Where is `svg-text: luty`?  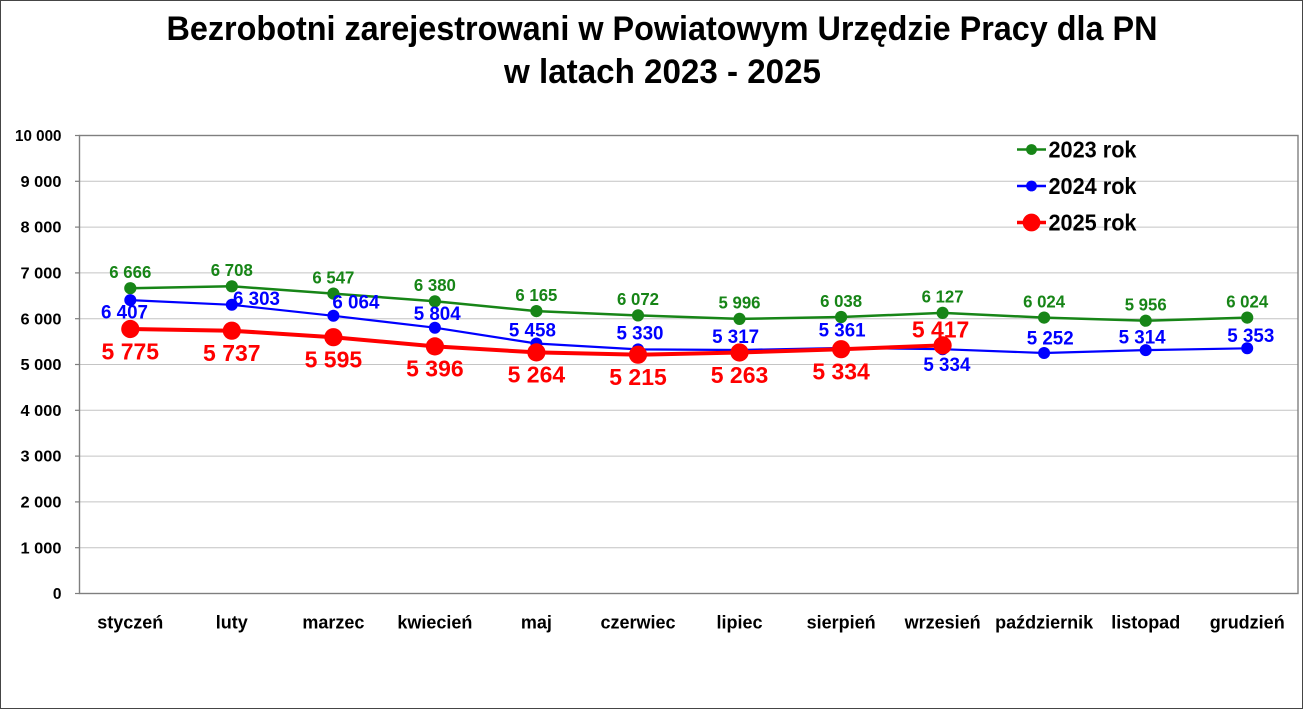 svg-text: luty is located at coordinates (232, 622).